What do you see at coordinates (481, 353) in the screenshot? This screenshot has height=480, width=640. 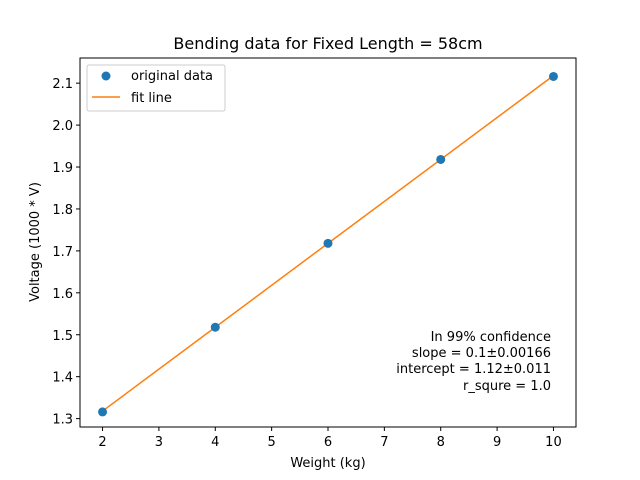 I see `annotation-line-slope: slope = 0.1±0.00166` at bounding box center [481, 353].